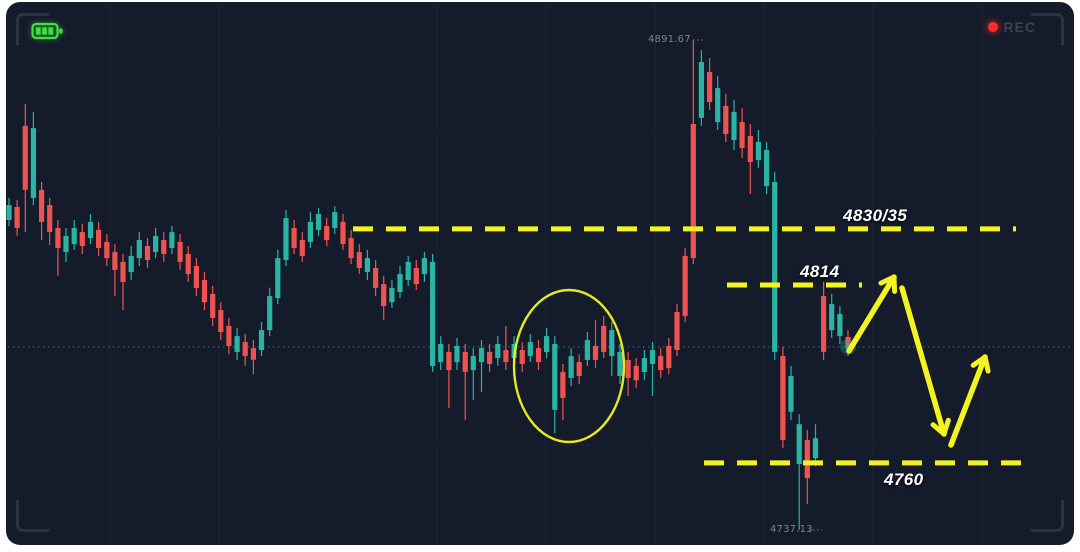  I want to click on viewfinder-corner-top-left, so click(32, 29).